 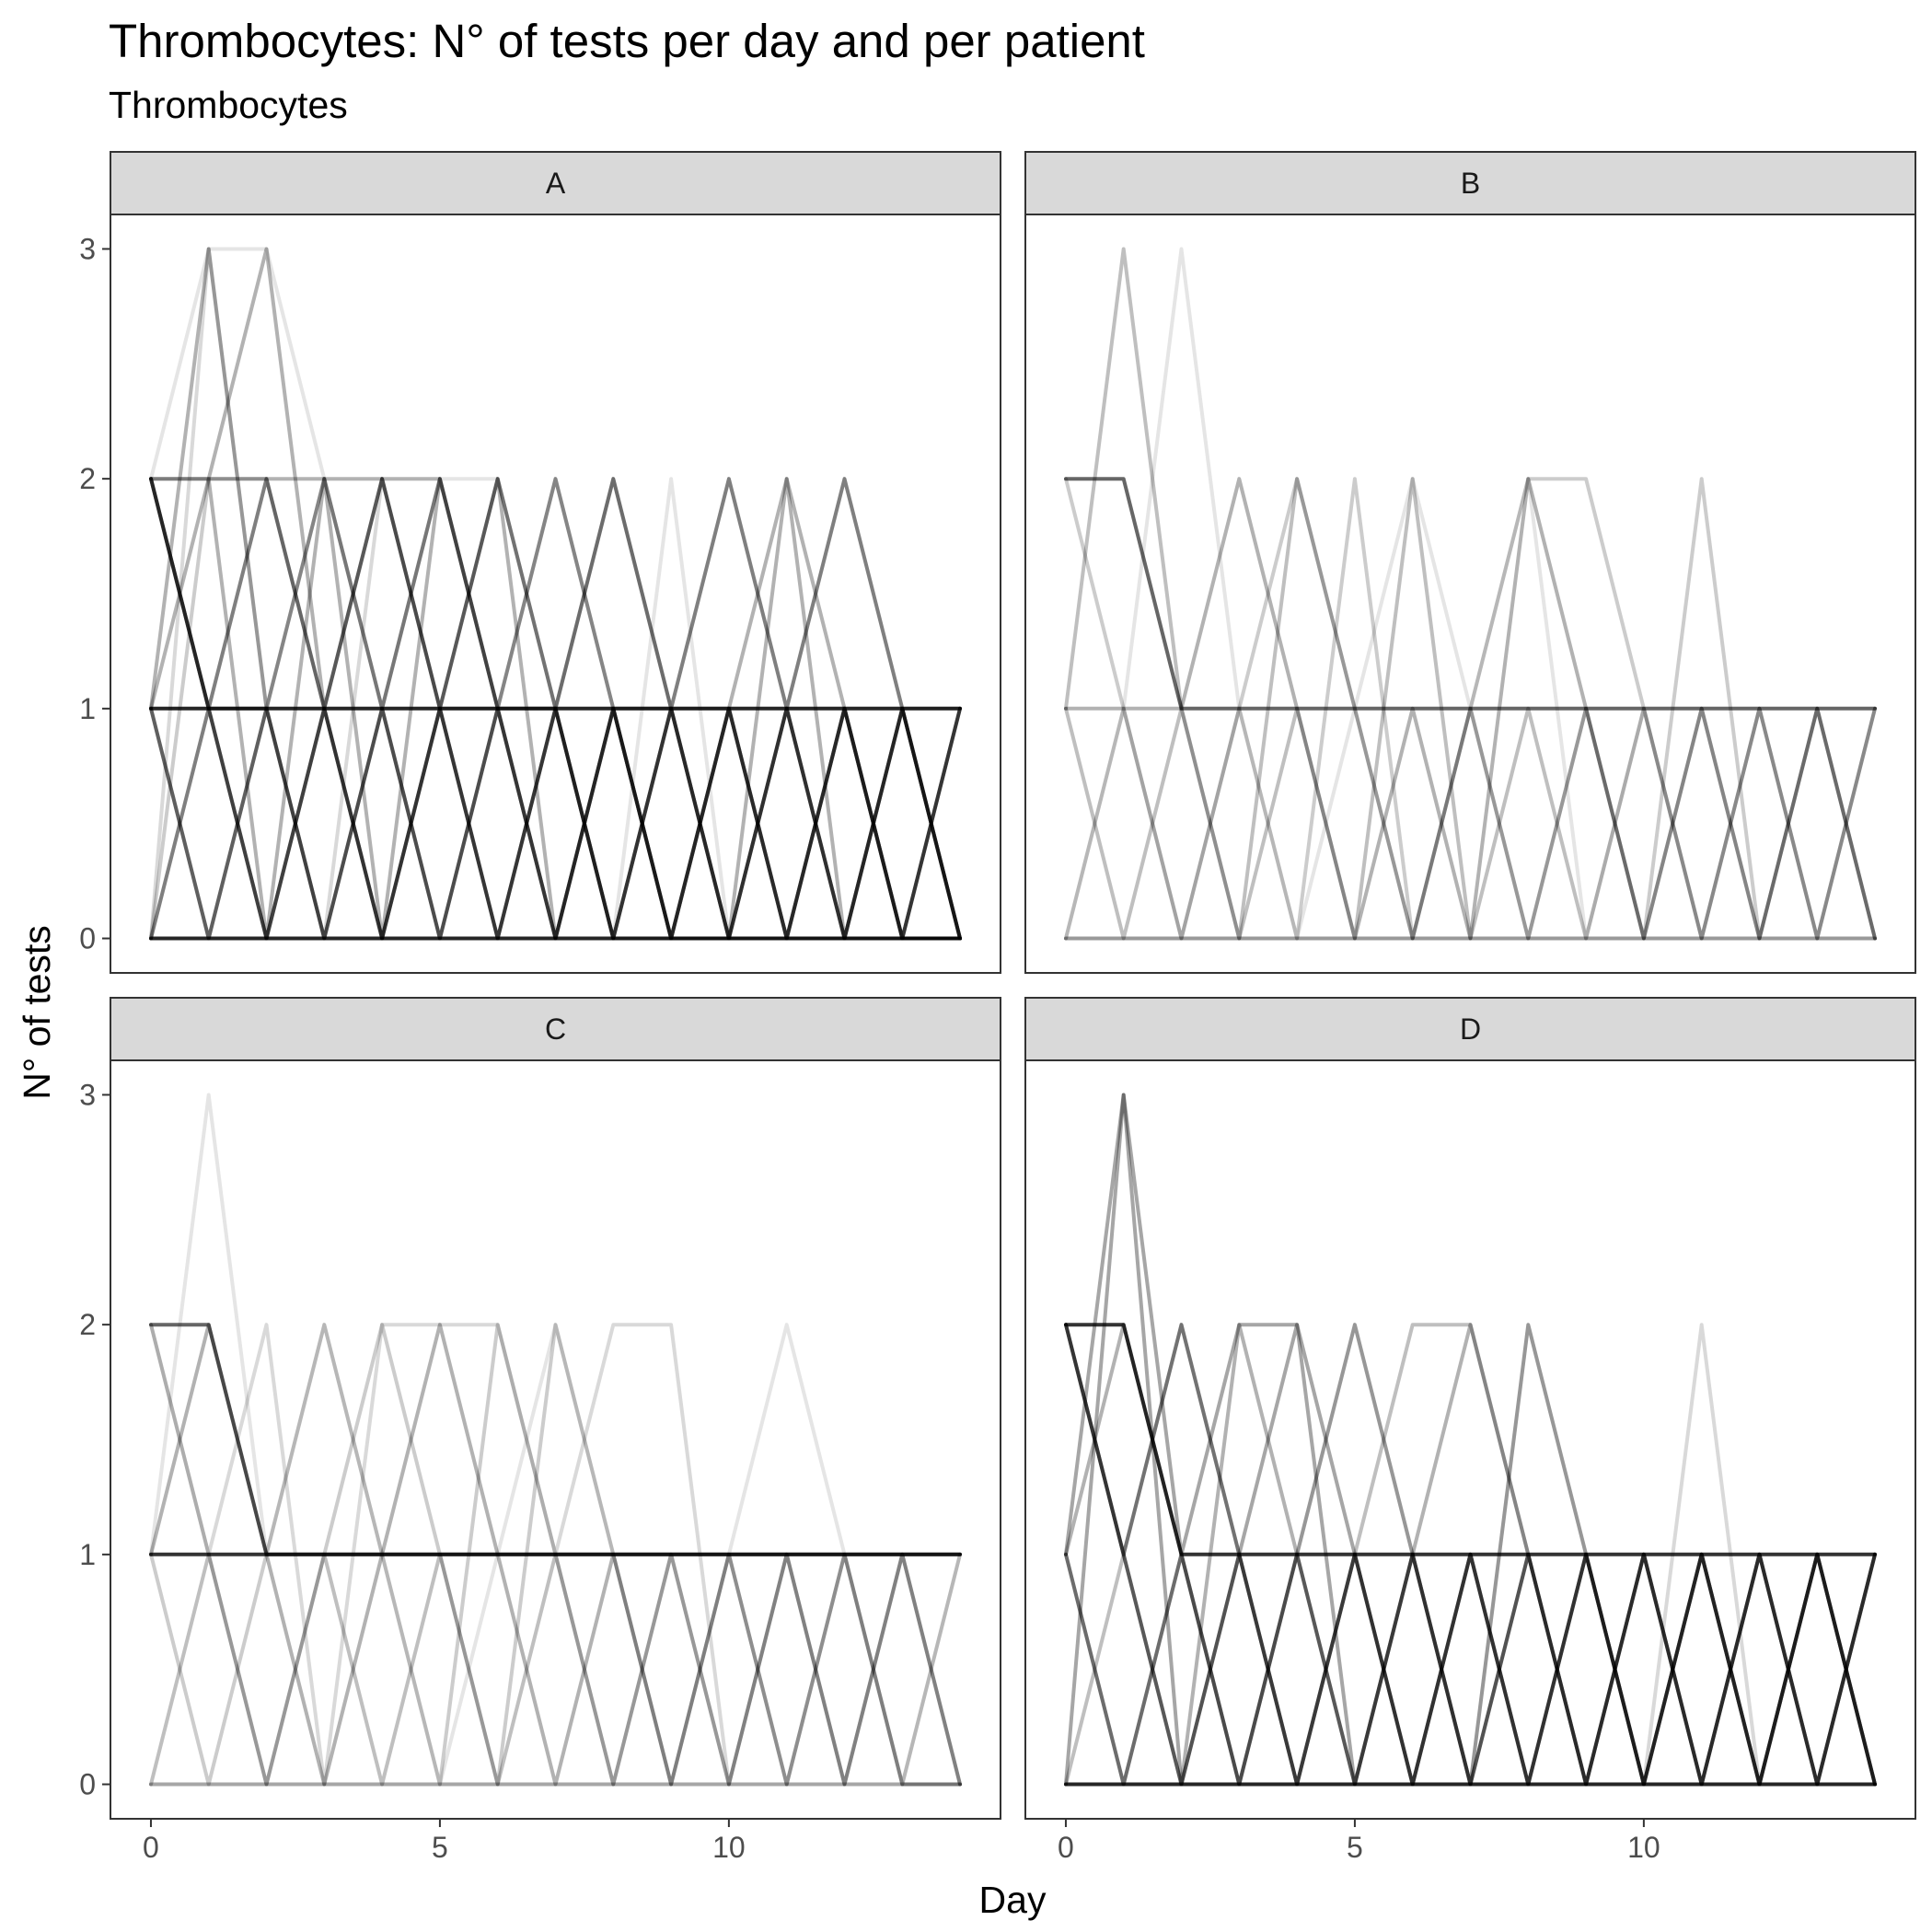 What do you see at coordinates (87, 939) in the screenshot?
I see `y-tick-label-a-0: 0` at bounding box center [87, 939].